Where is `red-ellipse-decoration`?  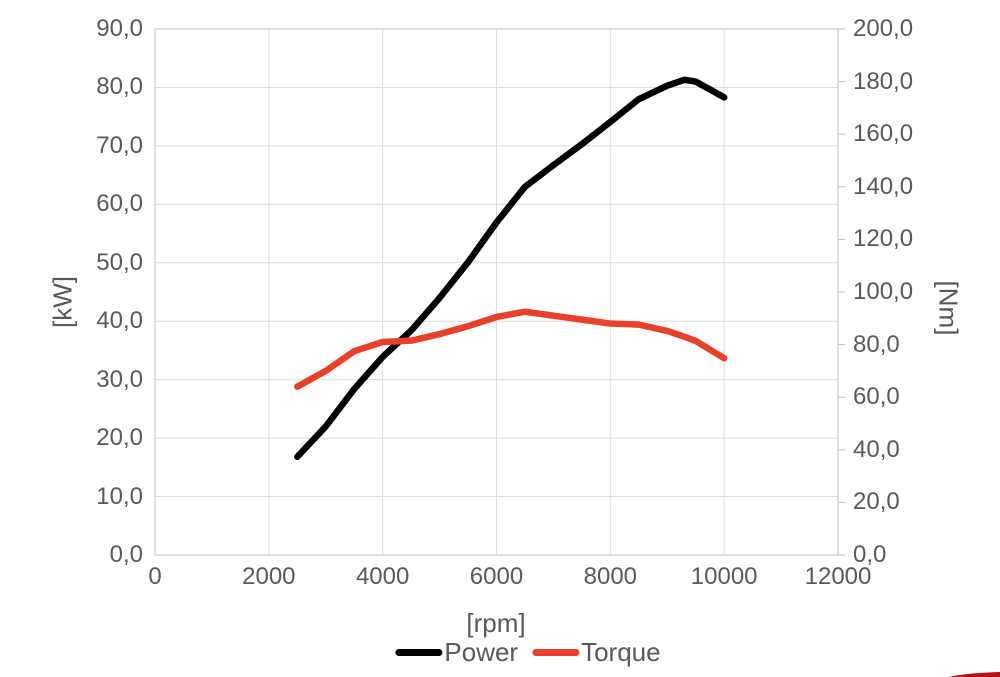
red-ellipse-decoration is located at coordinates (961, 674).